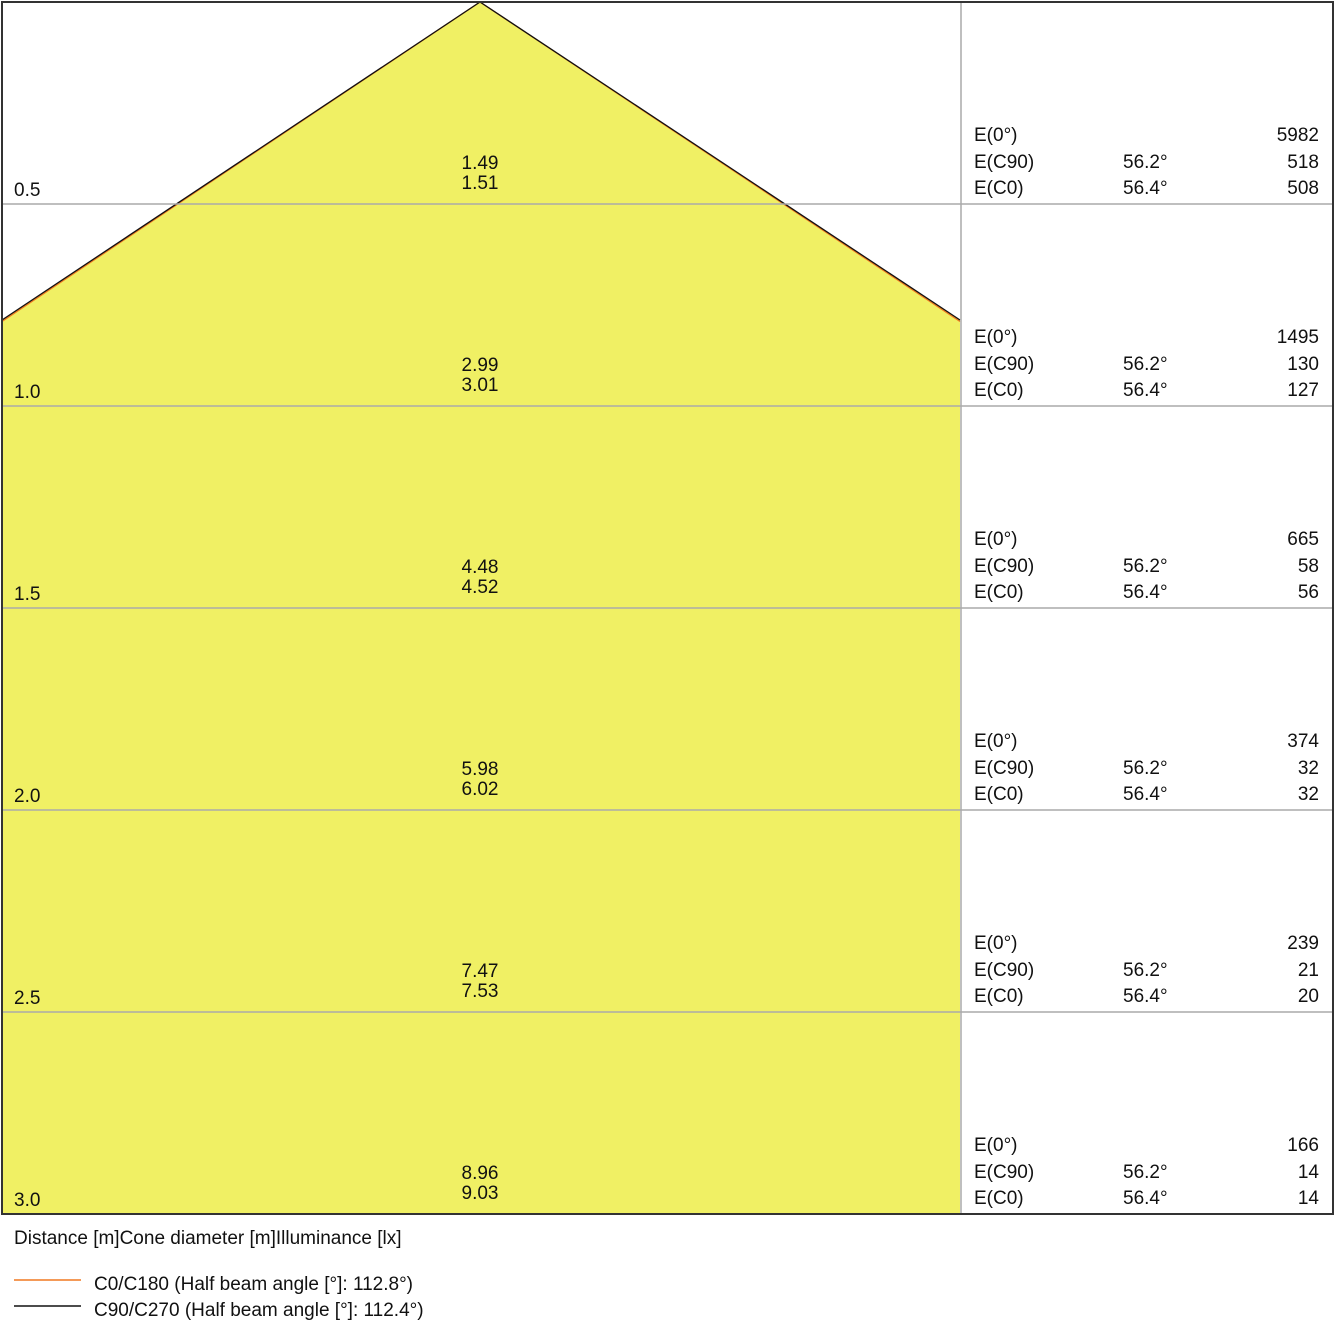 The width and height of the screenshot is (1334, 1339). Describe the element at coordinates (1303, 1145) in the screenshot. I see `illuminance-value: 166` at that location.